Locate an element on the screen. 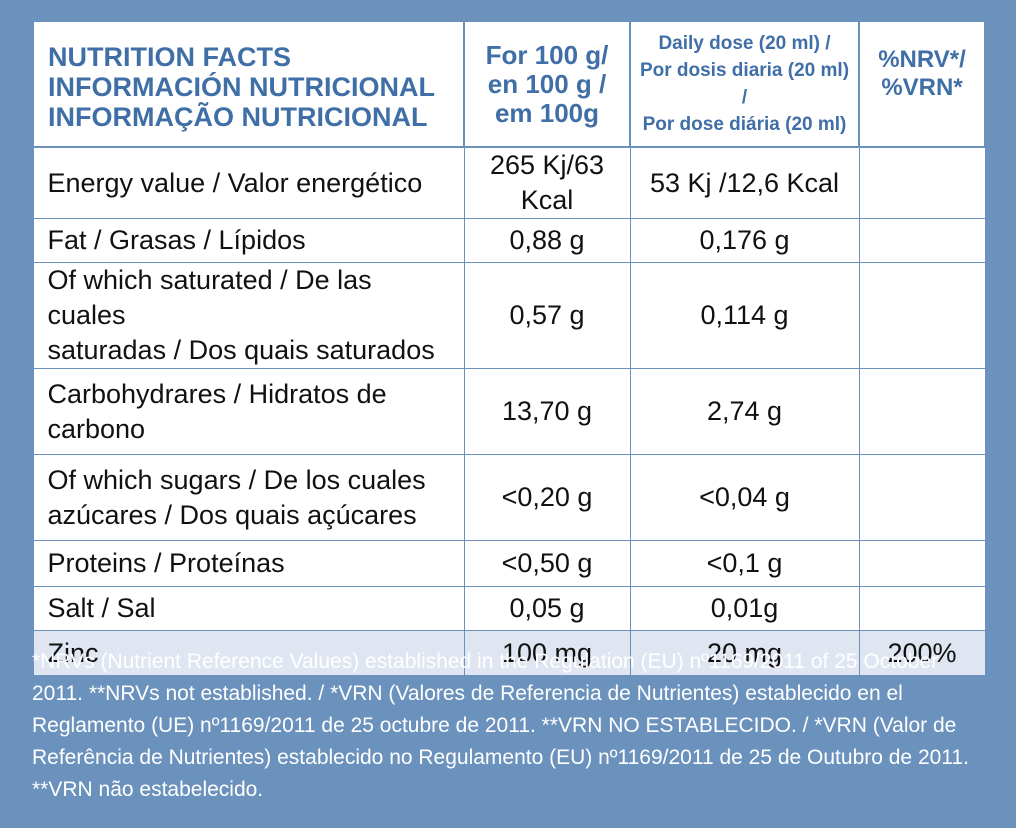  daily-value: <0,1 g is located at coordinates (744, 563).